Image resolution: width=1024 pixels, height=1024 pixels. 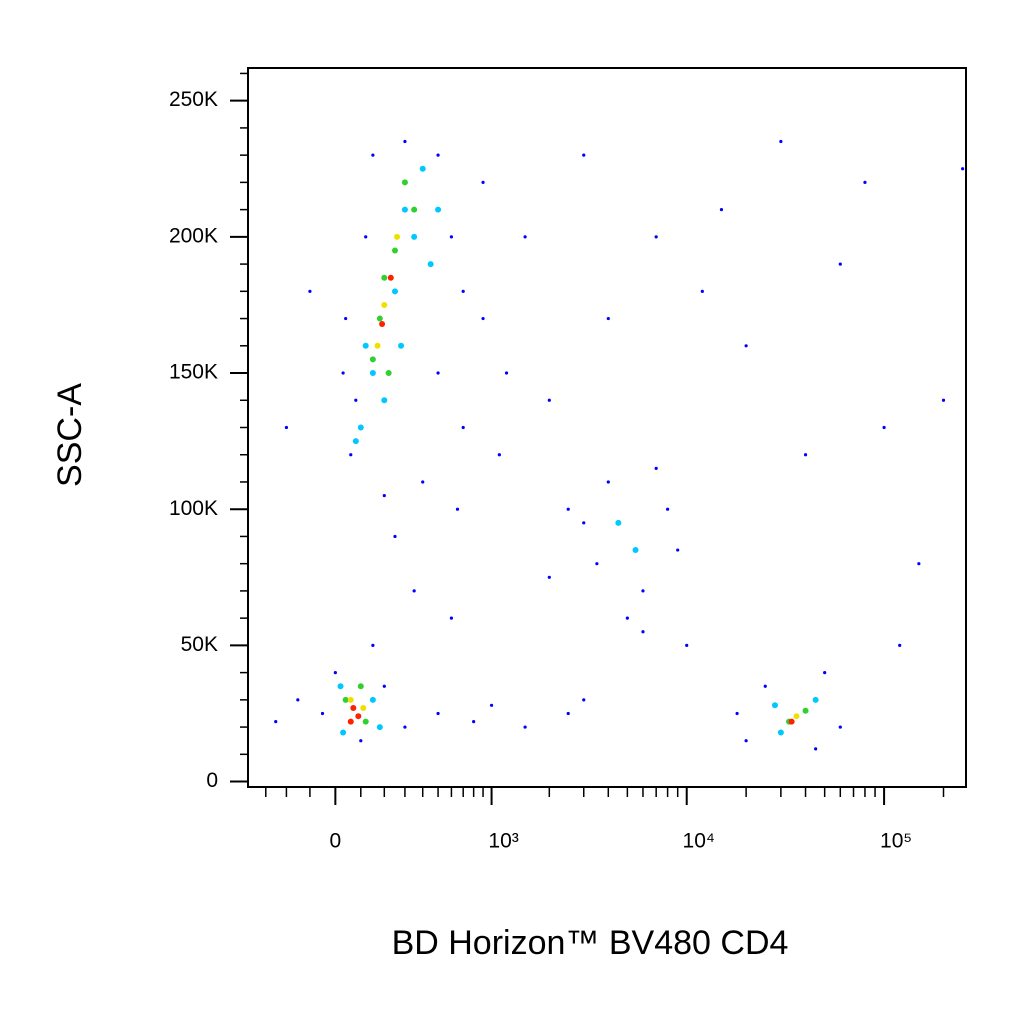 I want to click on y-tick-label: 250K, so click(x=193, y=99).